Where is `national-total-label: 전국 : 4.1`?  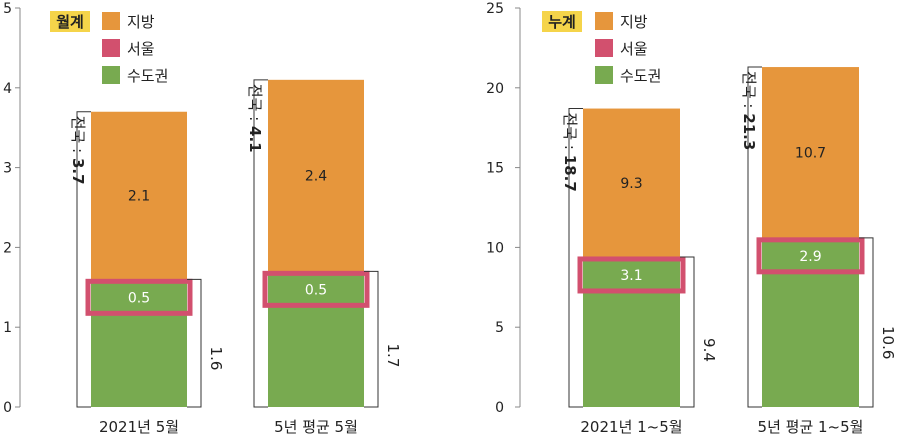 national-total-label: 전국 : 4.1 is located at coordinates (255, 118).